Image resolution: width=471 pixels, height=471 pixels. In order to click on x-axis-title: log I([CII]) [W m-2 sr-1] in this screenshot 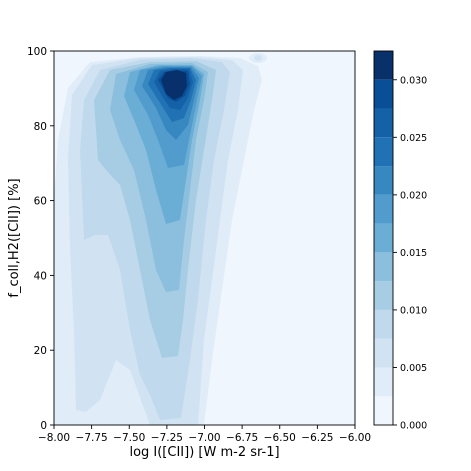, I will do `click(204, 452)`.